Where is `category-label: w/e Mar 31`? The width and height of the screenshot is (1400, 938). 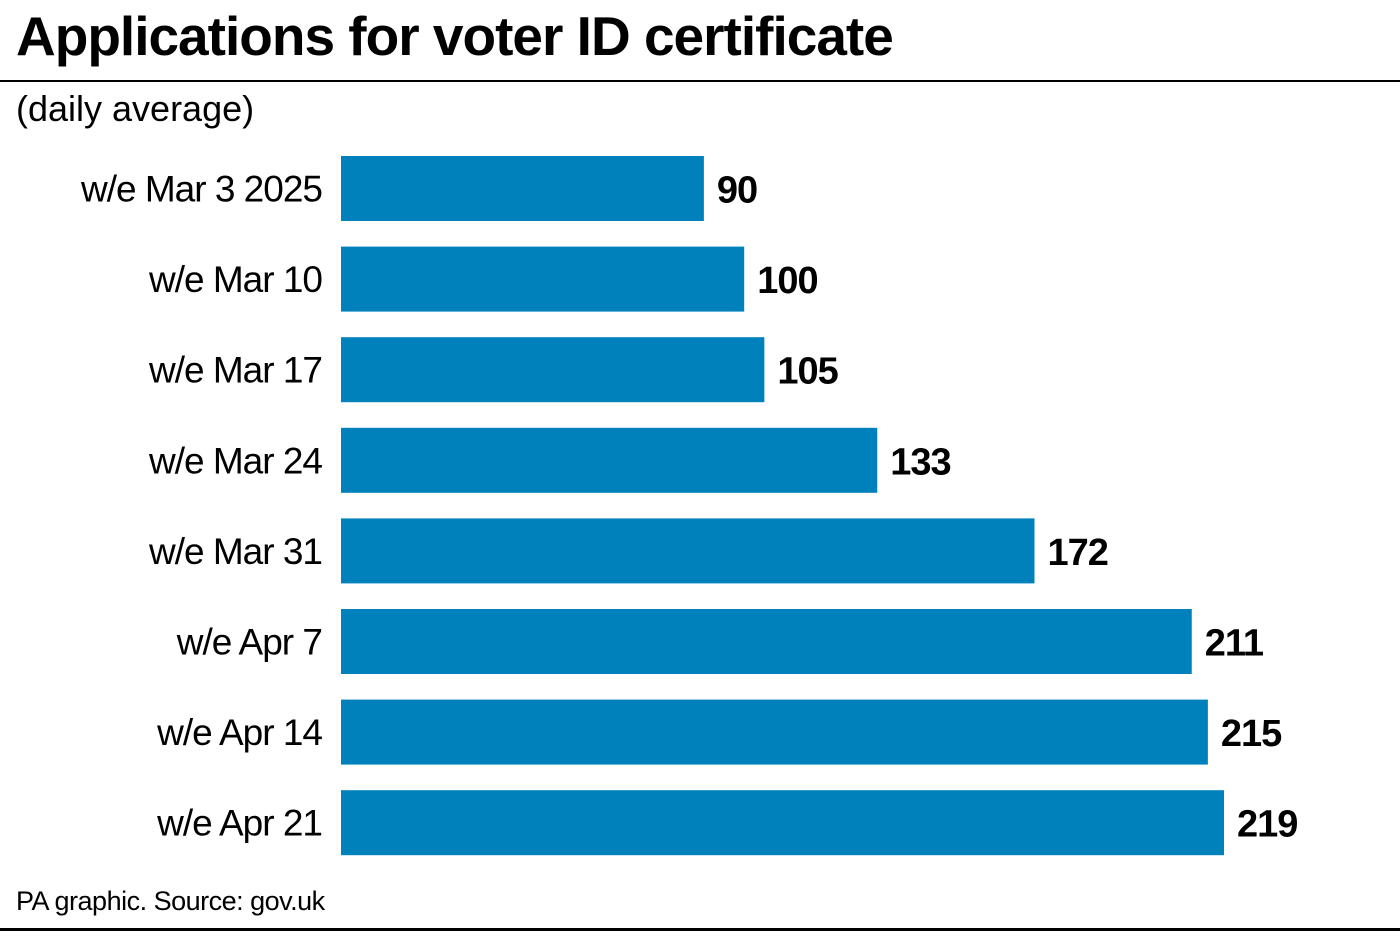
category-label: w/e Mar 31 is located at coordinates (235, 551).